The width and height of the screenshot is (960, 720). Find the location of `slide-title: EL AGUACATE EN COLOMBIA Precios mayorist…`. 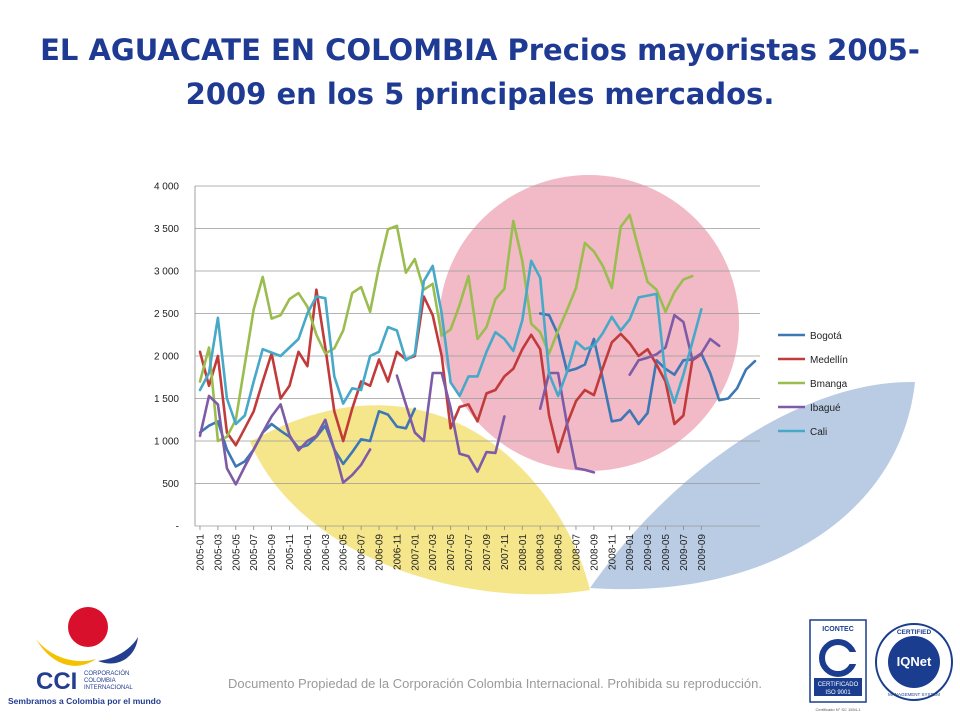

slide-title: EL AGUACATE EN COLOMBIA Precios mayorist… is located at coordinates (480, 72).